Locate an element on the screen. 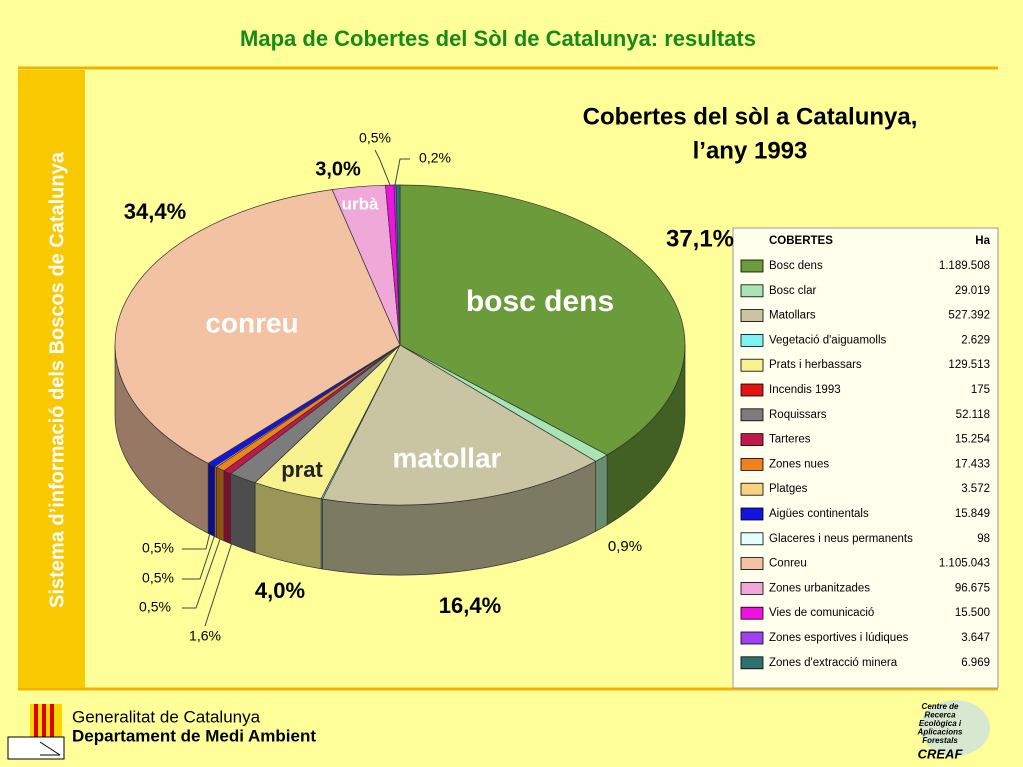  legend-value: 129.513 is located at coordinates (969, 365).